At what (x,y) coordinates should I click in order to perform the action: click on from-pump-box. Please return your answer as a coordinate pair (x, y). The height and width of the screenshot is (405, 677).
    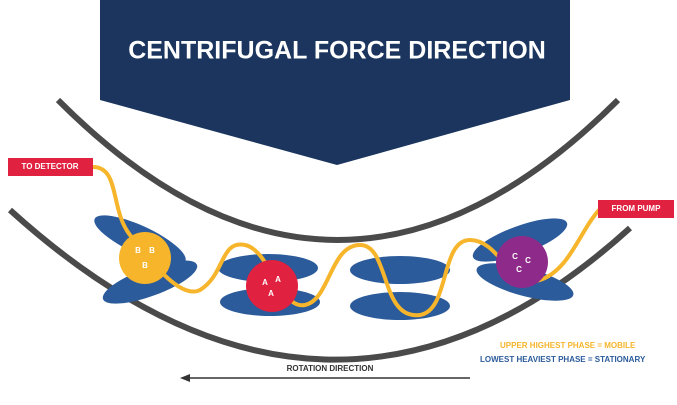
    Looking at the image, I should click on (636, 209).